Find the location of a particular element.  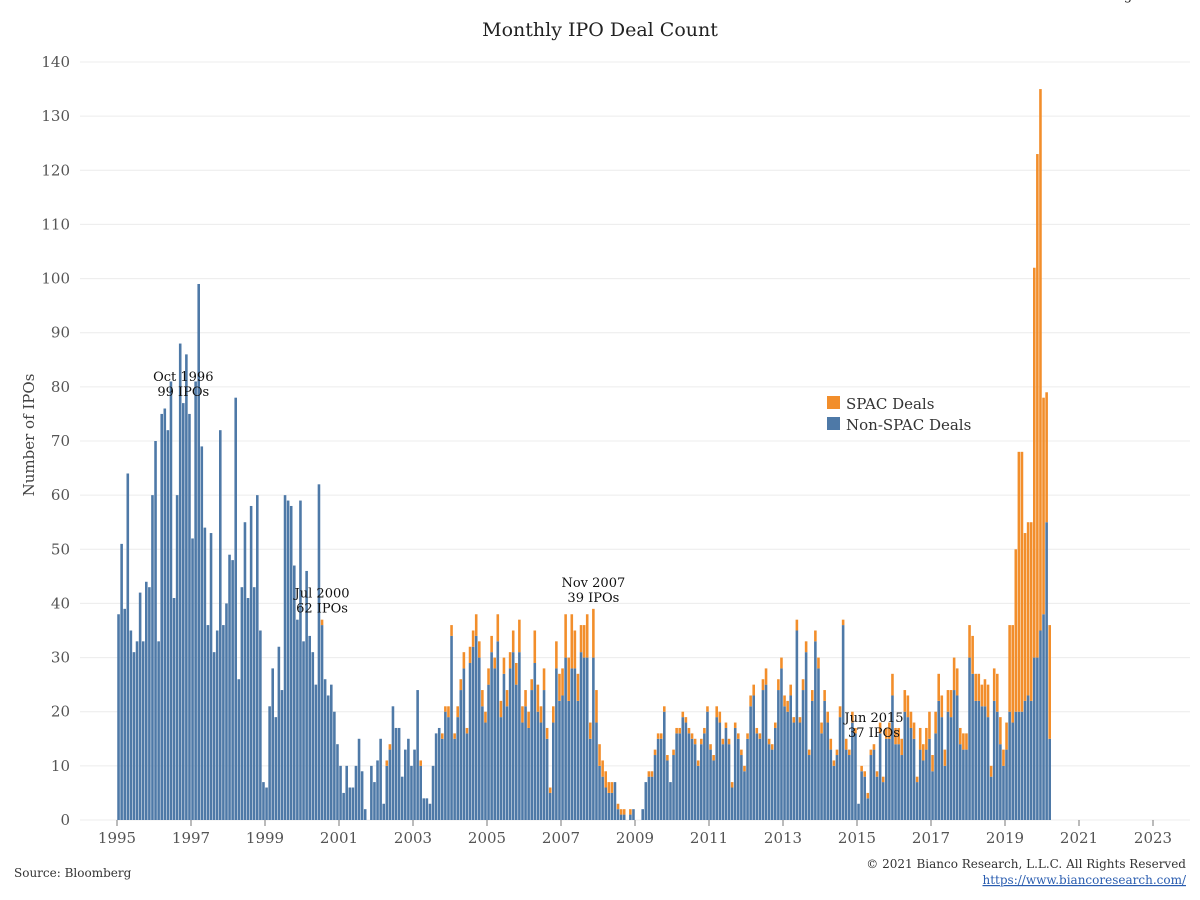

legend-label-non-spac: Non-SPAC Deals is located at coordinates (908, 425).